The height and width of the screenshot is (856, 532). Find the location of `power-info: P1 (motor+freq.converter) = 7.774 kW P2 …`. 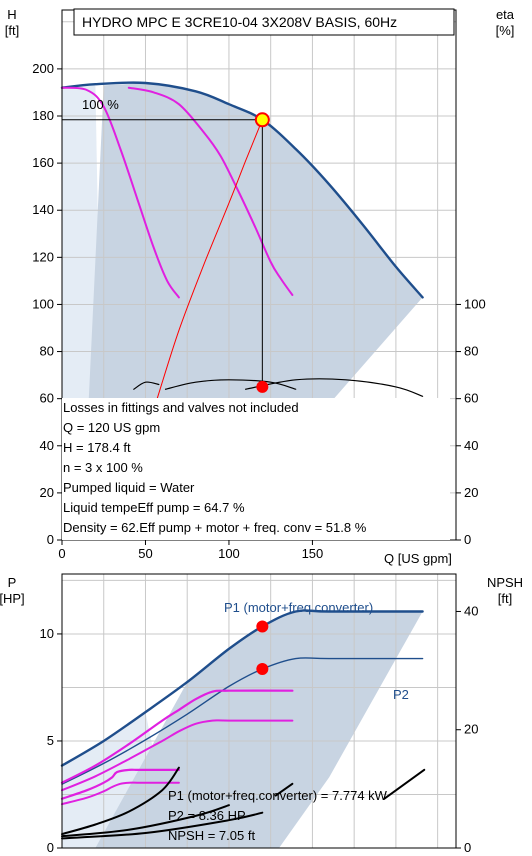

power-info: P1 (motor+freq.converter) = 7.774 kW P2 … is located at coordinates (278, 815).